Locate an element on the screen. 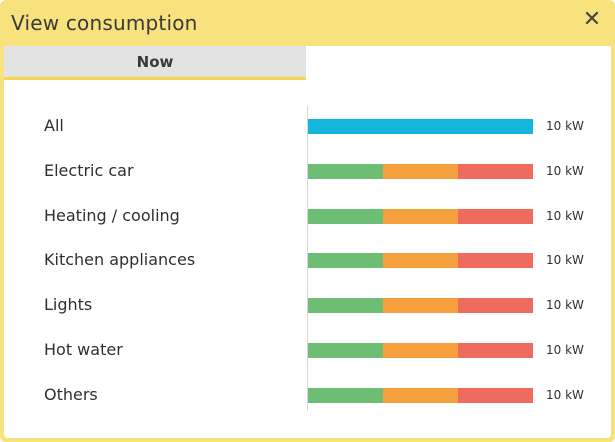 Image resolution: width=615 pixels, height=442 pixels. row-label: Hot water is located at coordinates (83, 349).